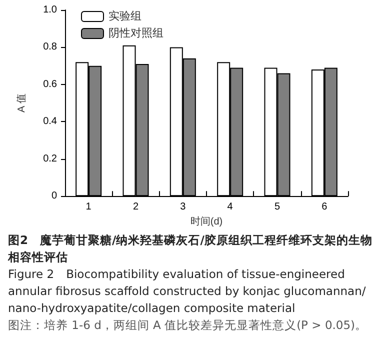  I want to click on y-tick-label: 0.6, so click(50, 84).